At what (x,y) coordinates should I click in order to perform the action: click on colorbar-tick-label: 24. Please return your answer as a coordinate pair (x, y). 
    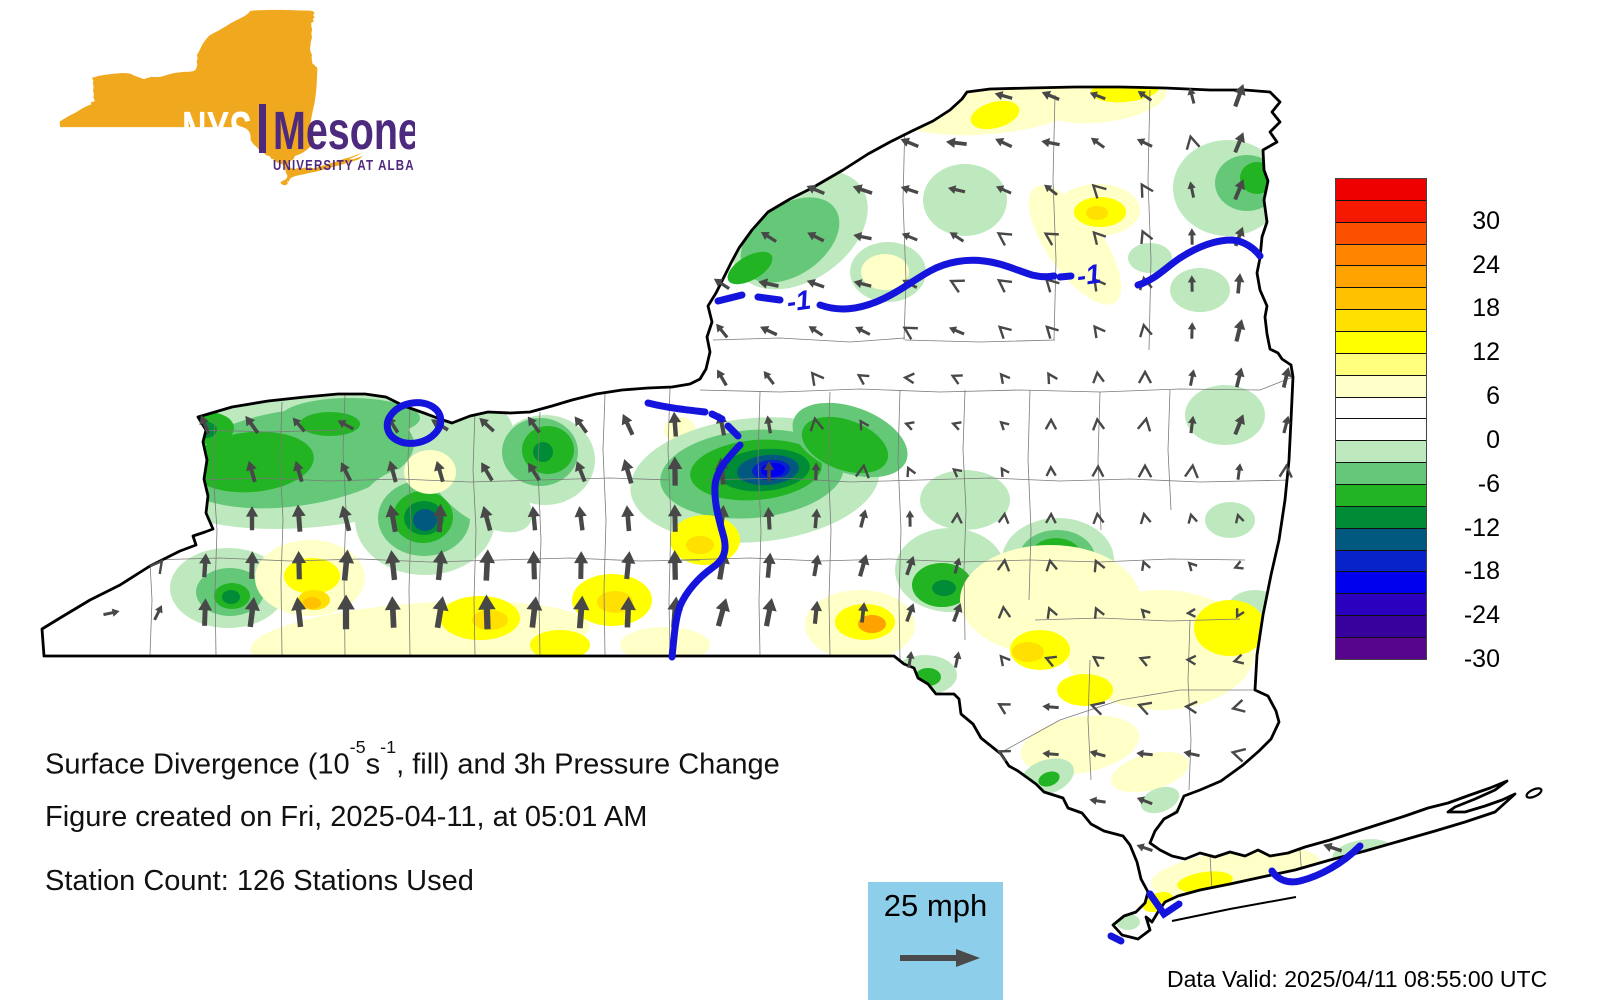
    Looking at the image, I should click on (1486, 264).